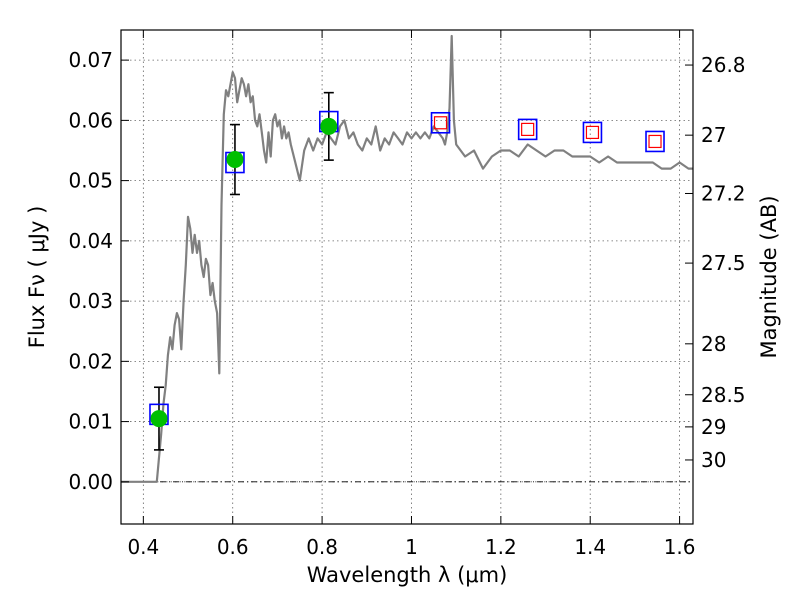 This screenshot has width=800, height=600. Describe the element at coordinates (90, 181) in the screenshot. I see `y-tick-label: 0.05` at that location.